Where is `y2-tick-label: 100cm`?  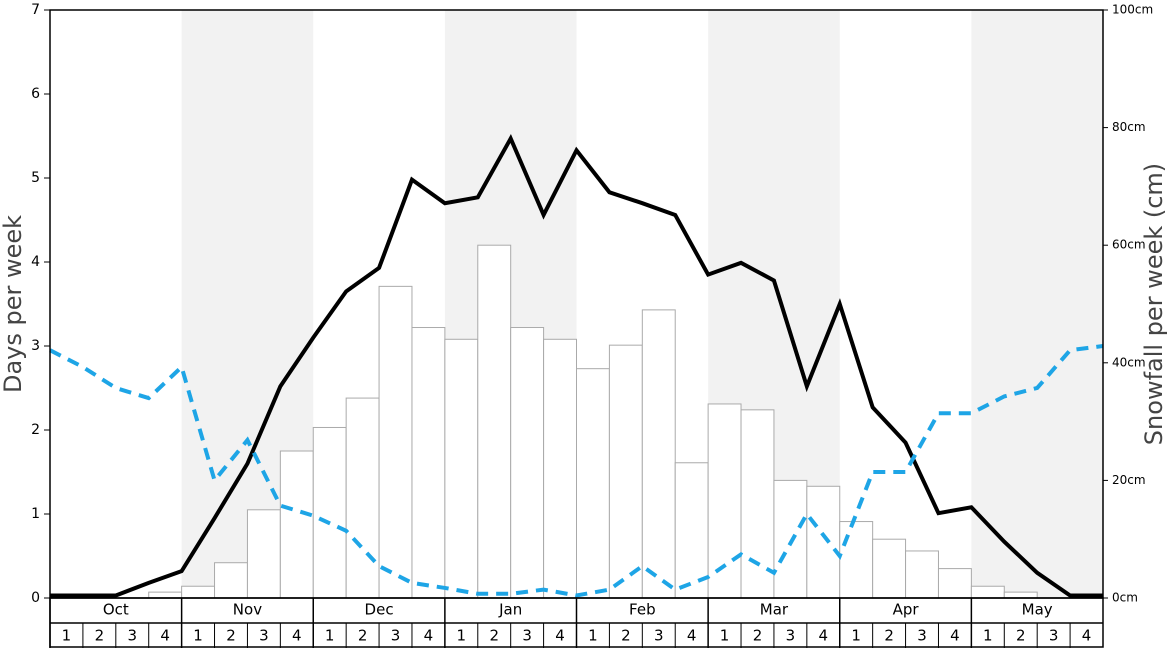 y2-tick-label: 100cm is located at coordinates (1132, 10).